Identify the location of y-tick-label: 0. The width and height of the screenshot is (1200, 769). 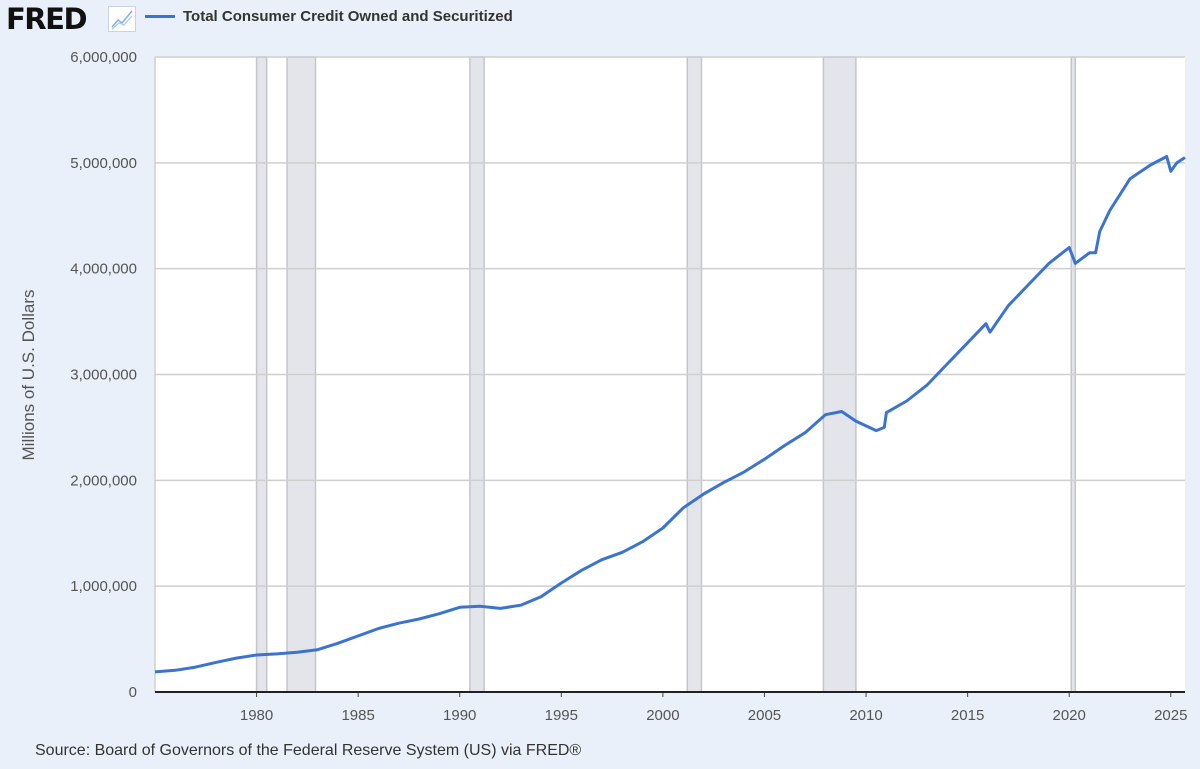
(133, 692).